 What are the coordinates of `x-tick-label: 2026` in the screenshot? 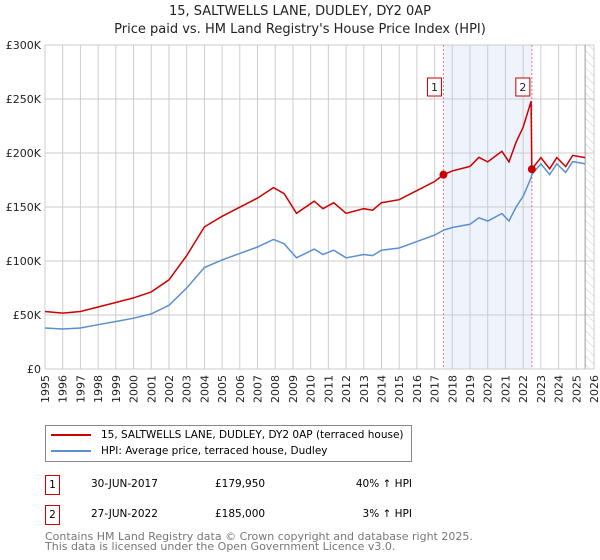 It's located at (594, 389).